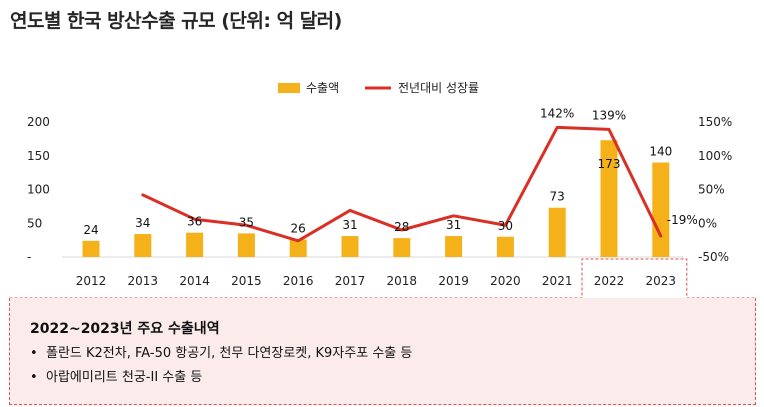 This screenshot has width=764, height=407. Describe the element at coordinates (401, 227) in the screenshot. I see `bar-value-label: 28` at that location.